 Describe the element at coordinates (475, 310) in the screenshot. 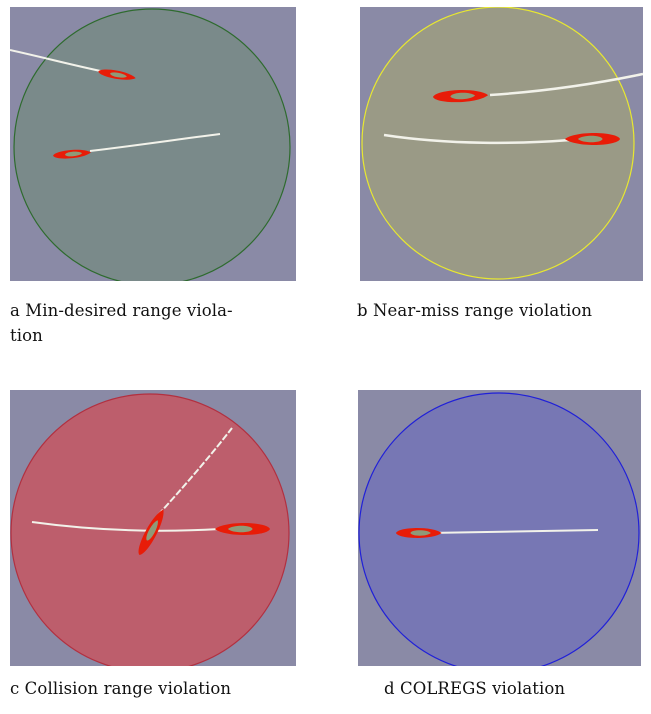

I see `caption-b: b Near-miss range violation` at that location.